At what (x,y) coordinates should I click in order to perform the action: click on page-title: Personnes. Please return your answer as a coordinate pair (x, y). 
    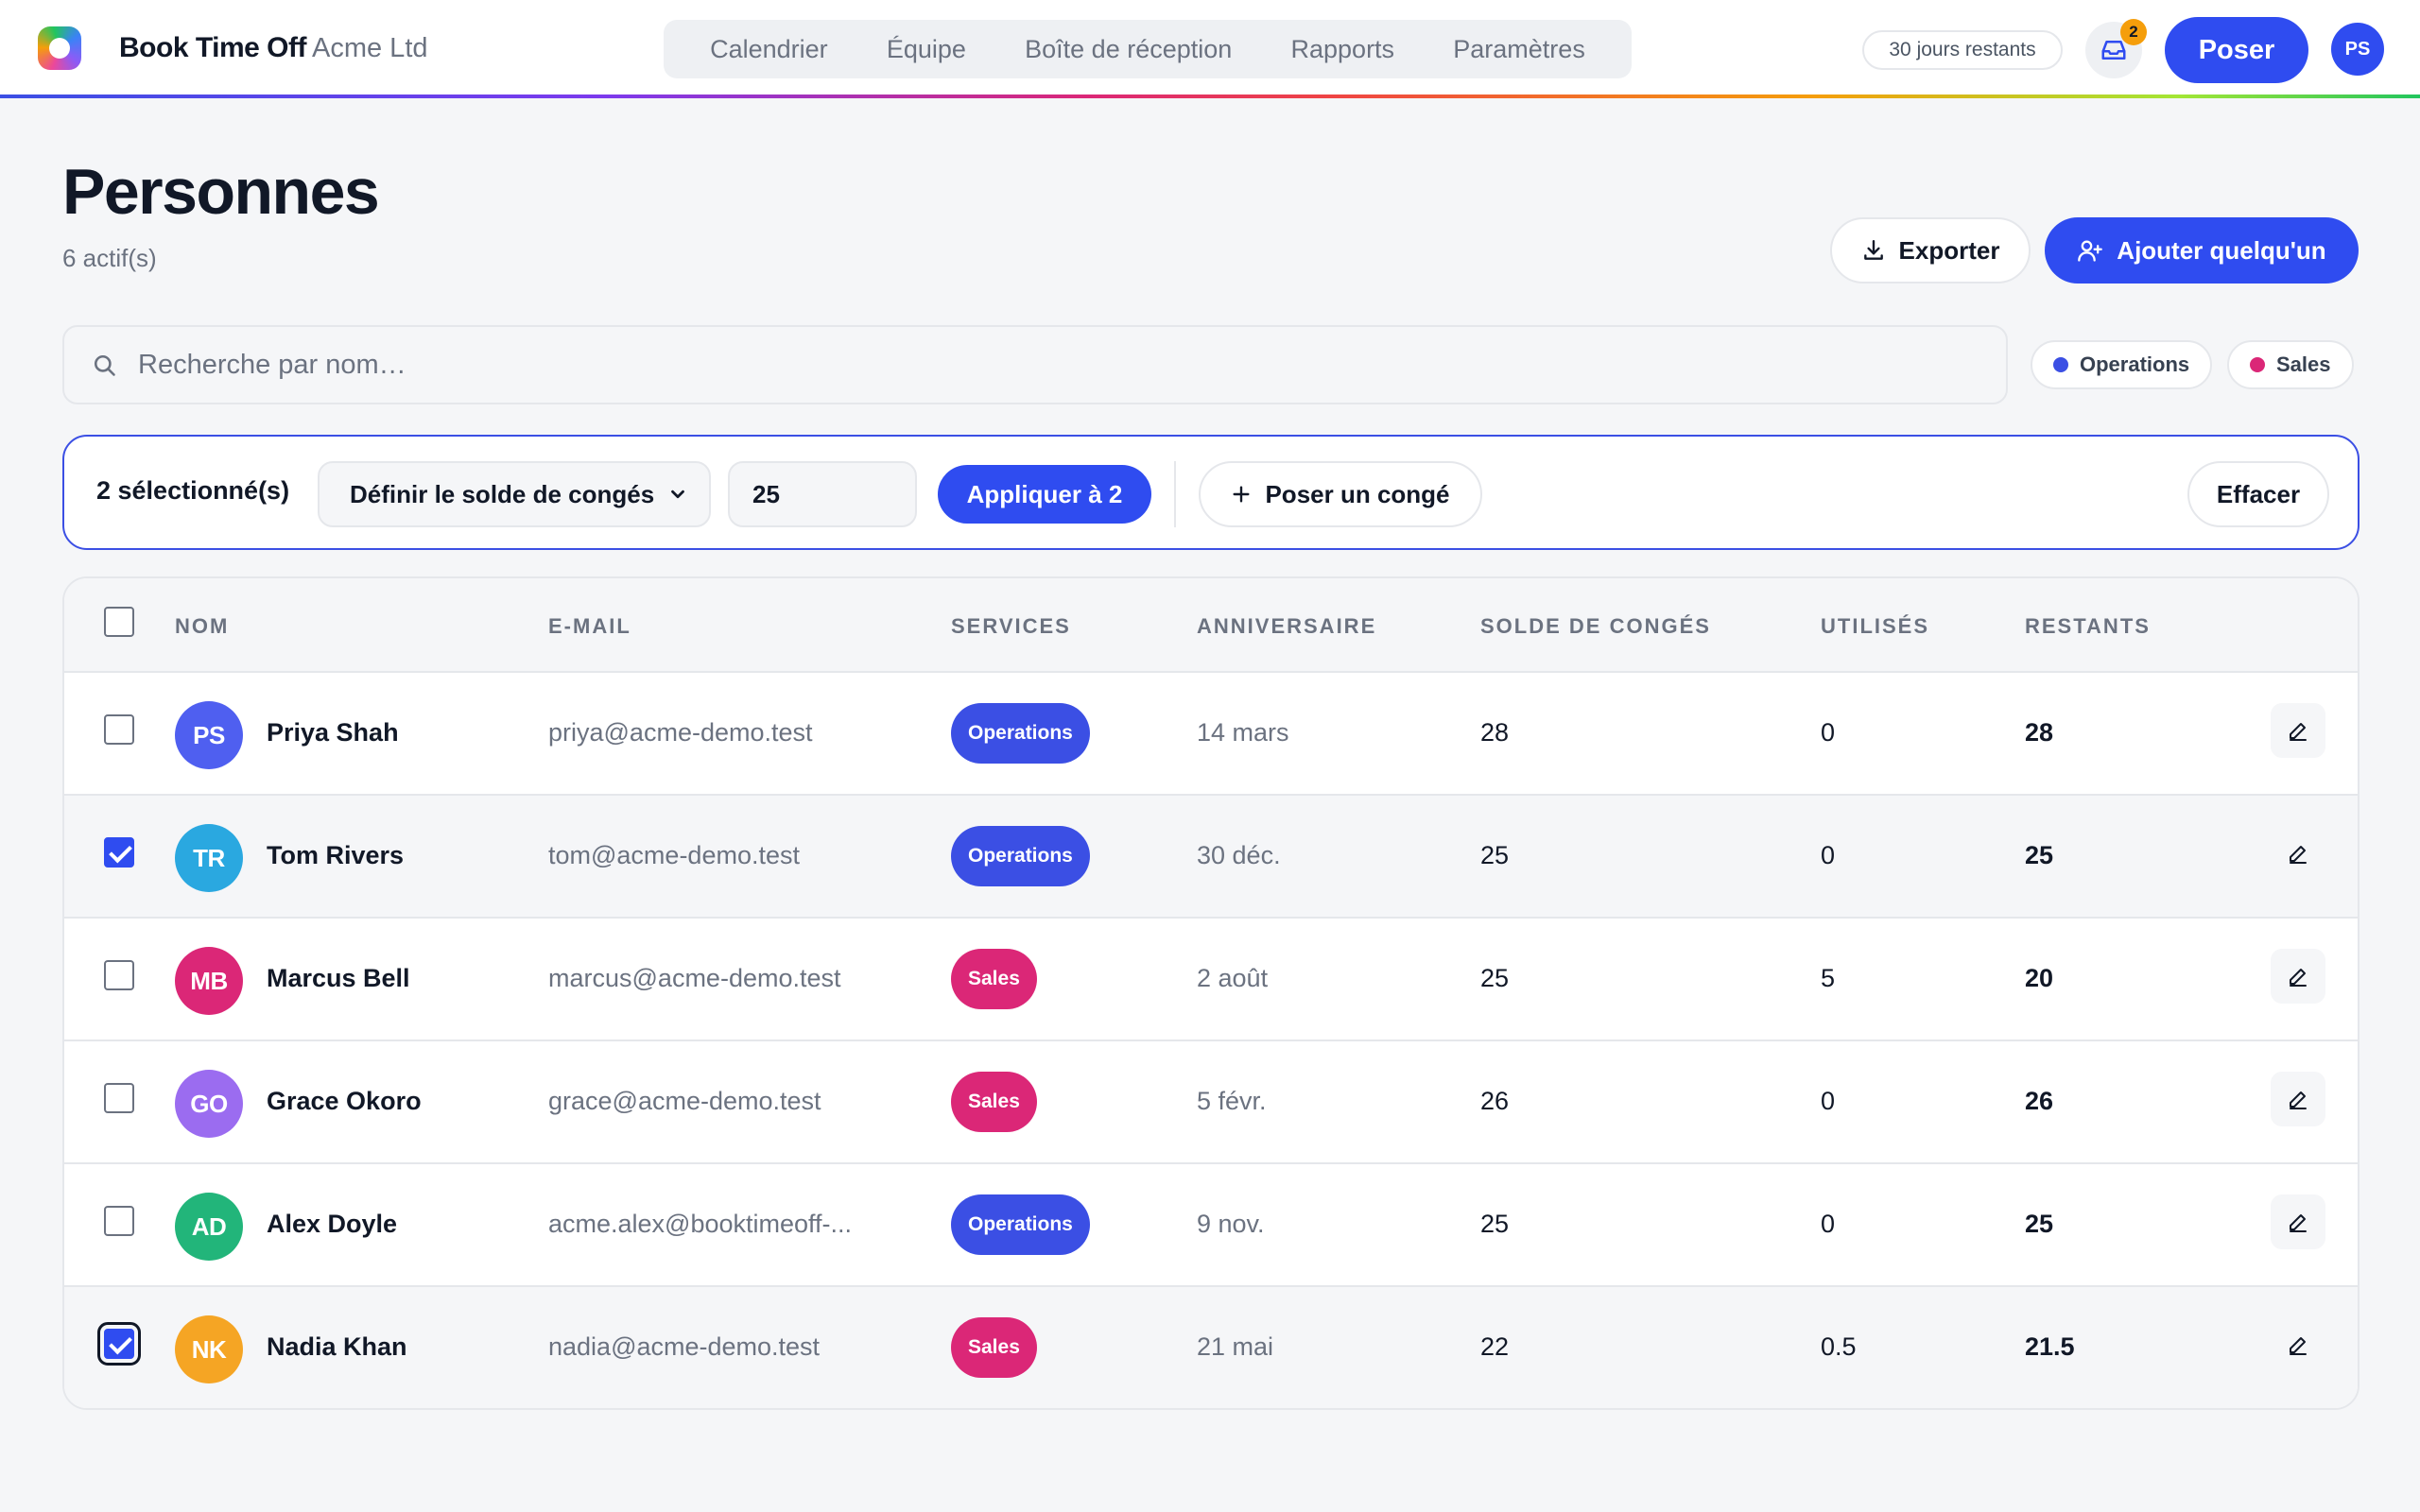
    Looking at the image, I should click on (221, 192).